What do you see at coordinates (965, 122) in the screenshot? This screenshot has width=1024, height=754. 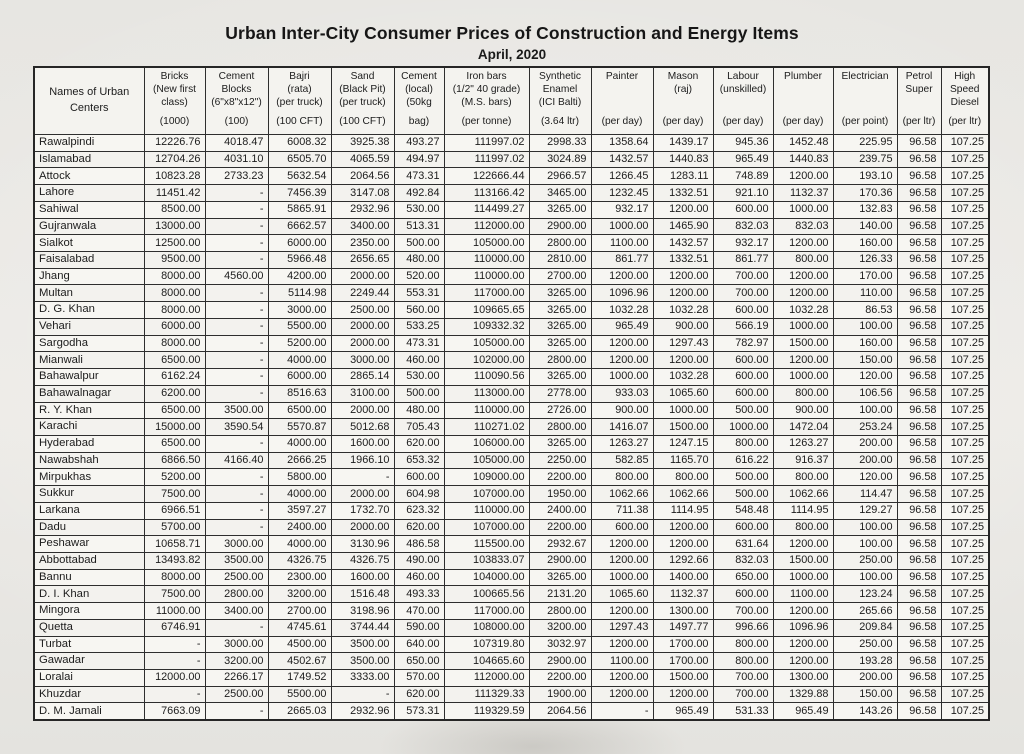 I see `column-unit: (per ltr)` at bounding box center [965, 122].